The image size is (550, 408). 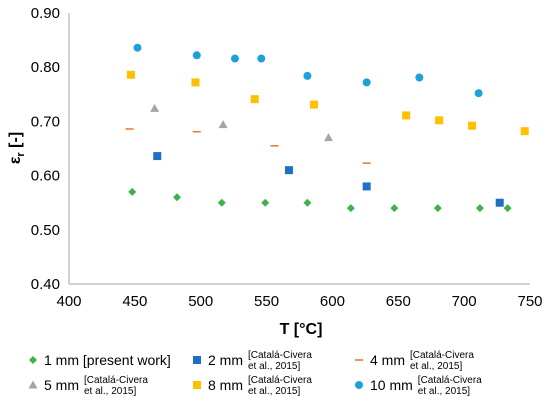 I want to click on x-tick-label: 550, so click(x=266, y=301).